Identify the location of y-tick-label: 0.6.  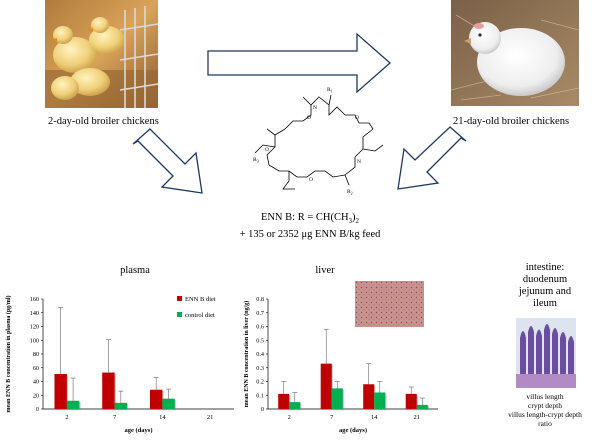
(260, 327).